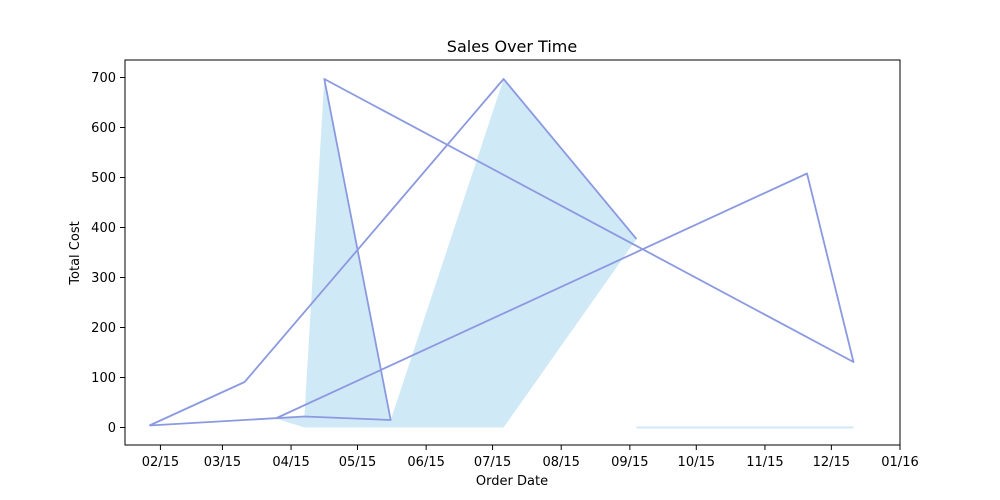  What do you see at coordinates (103, 328) in the screenshot?
I see `y-tick-label: 200` at bounding box center [103, 328].